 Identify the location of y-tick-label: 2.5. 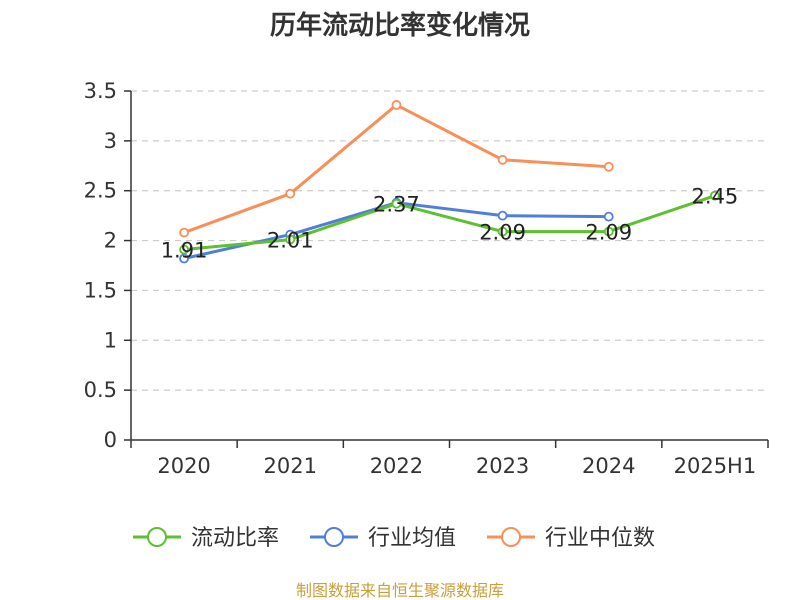
(100, 191).